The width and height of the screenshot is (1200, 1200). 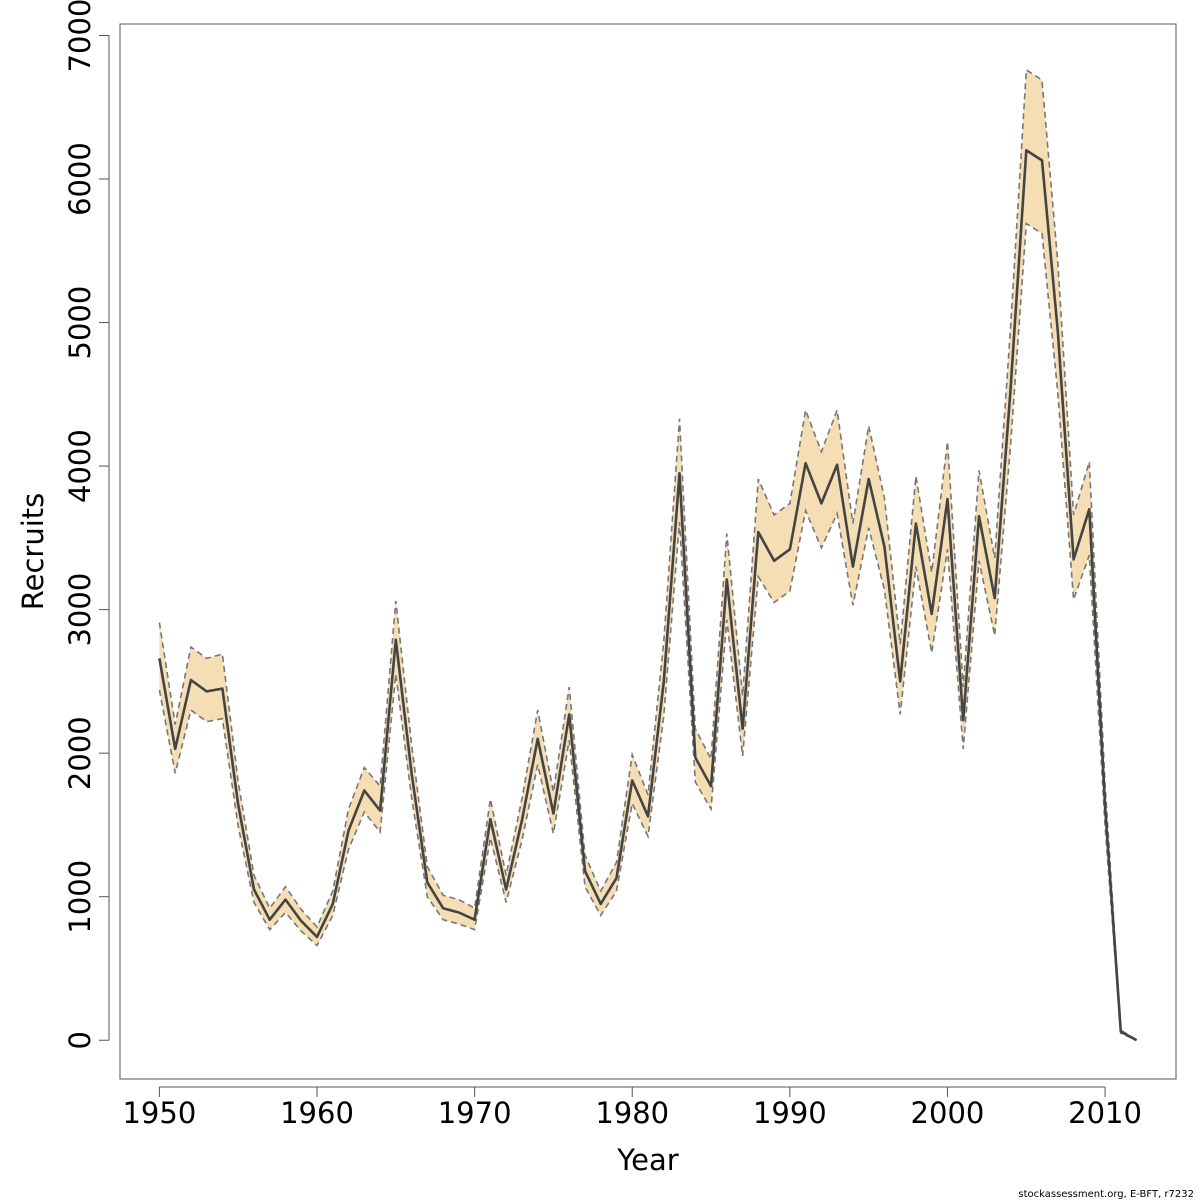 What do you see at coordinates (33, 551) in the screenshot?
I see `y-axis-title: Recruits` at bounding box center [33, 551].